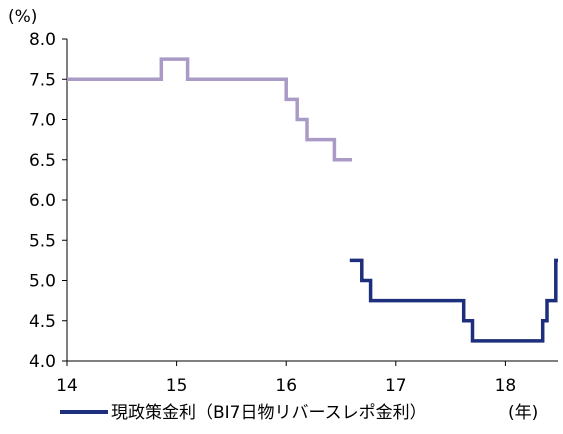  What do you see at coordinates (177, 386) in the screenshot?
I see `x-tick-label: 15` at bounding box center [177, 386].